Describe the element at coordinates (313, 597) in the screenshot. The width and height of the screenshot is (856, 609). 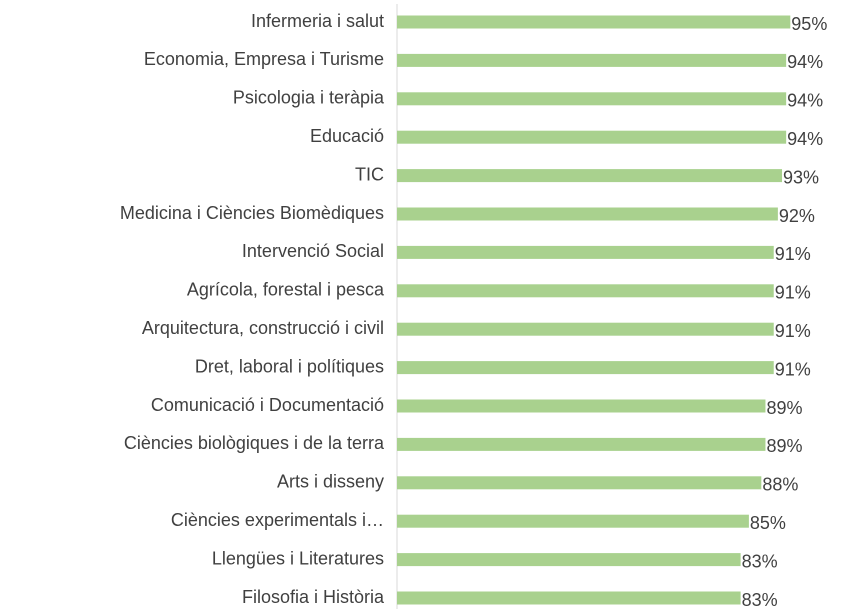
I see `category-label: Filosofia i Història` at that location.